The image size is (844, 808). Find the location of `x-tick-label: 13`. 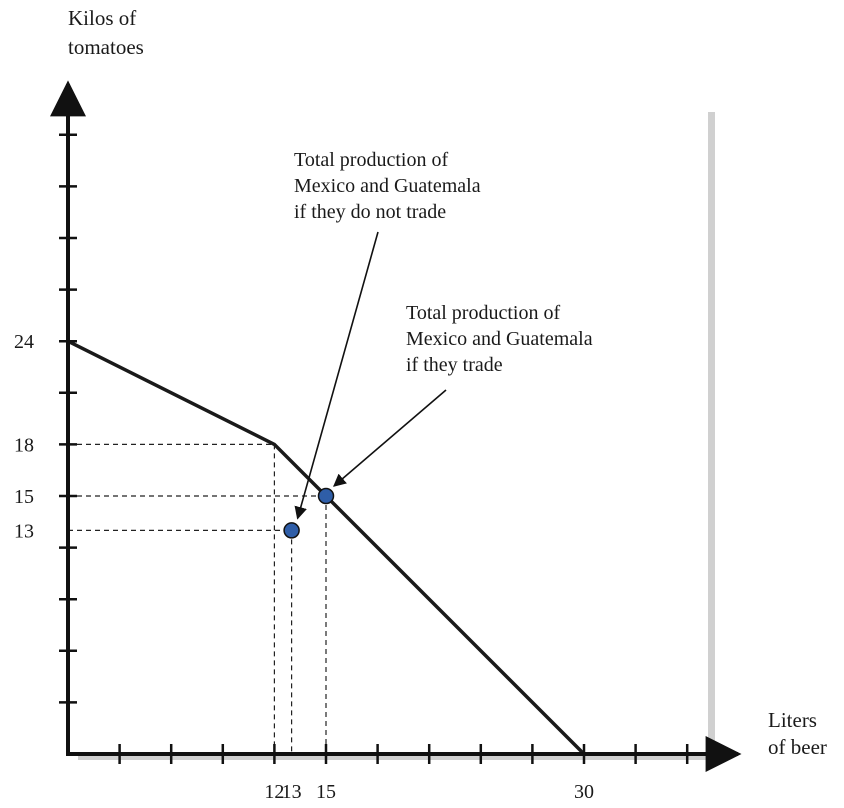

x-tick-label: 13 is located at coordinates (292, 792).